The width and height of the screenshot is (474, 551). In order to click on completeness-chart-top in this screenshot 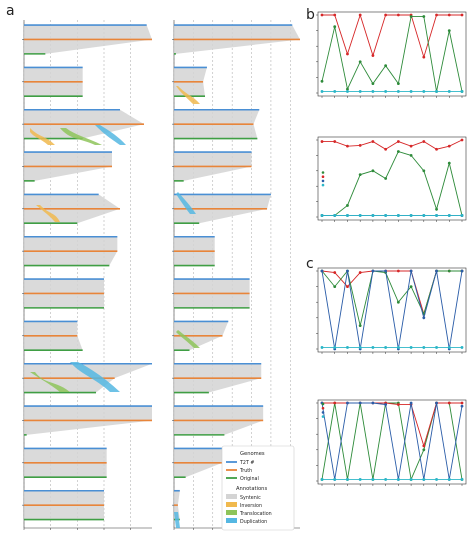, I will do `click(391, 54)`.